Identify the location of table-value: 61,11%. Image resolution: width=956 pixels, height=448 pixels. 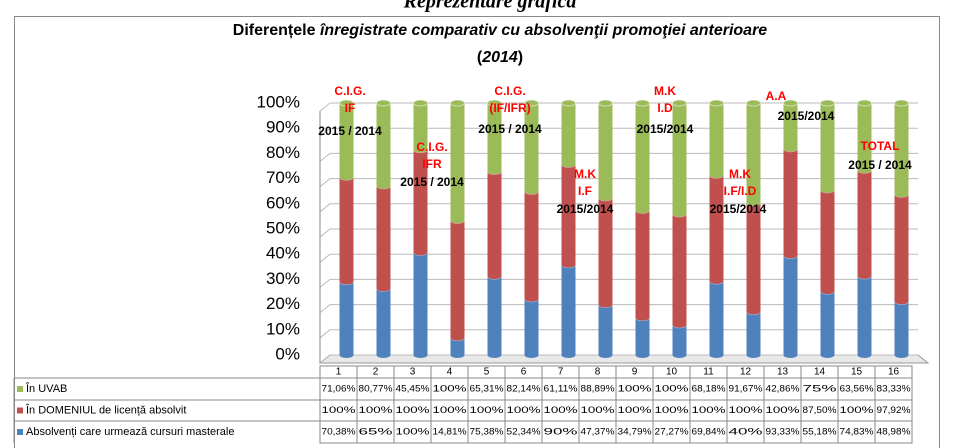
(561, 388).